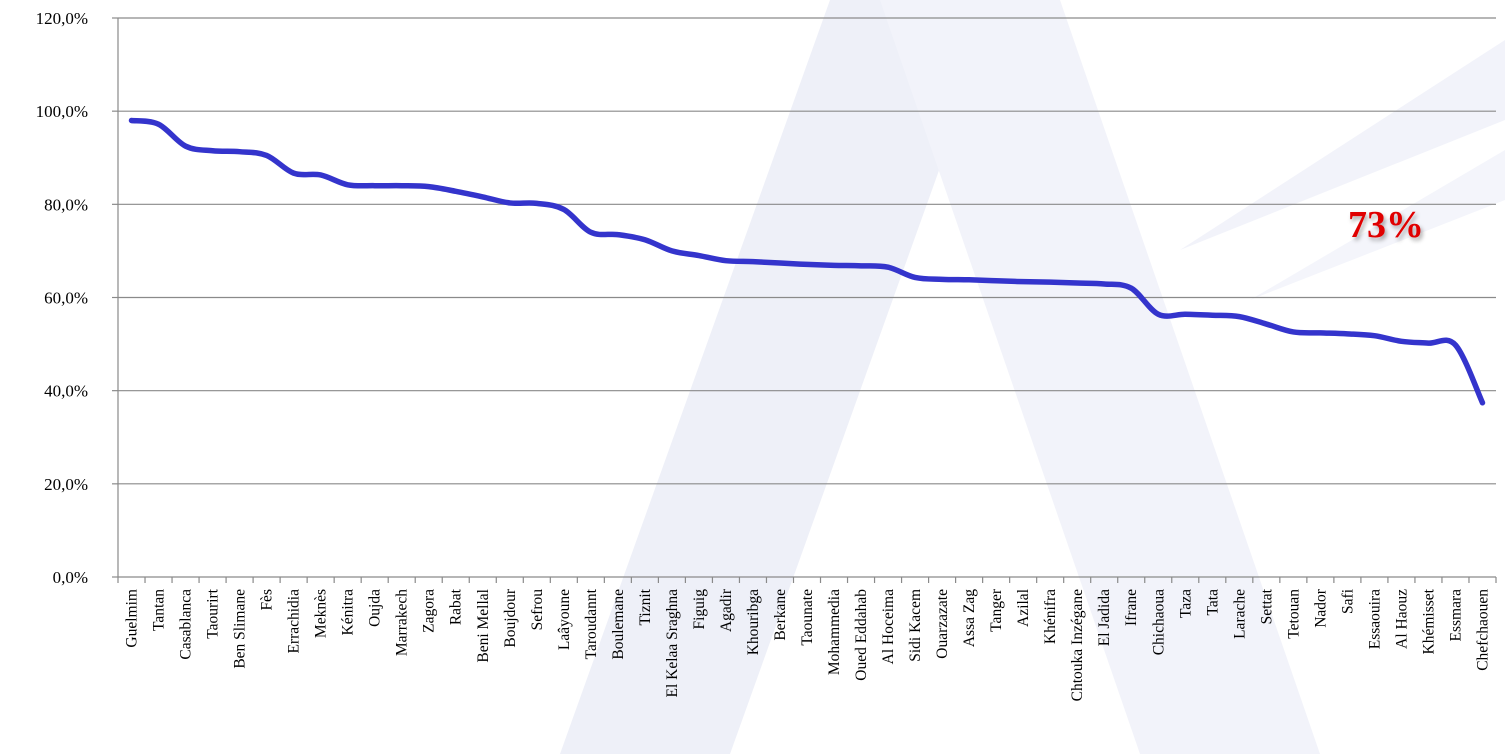 The width and height of the screenshot is (1505, 754). What do you see at coordinates (726, 610) in the screenshot?
I see `x-tick-label: Agadir` at bounding box center [726, 610].